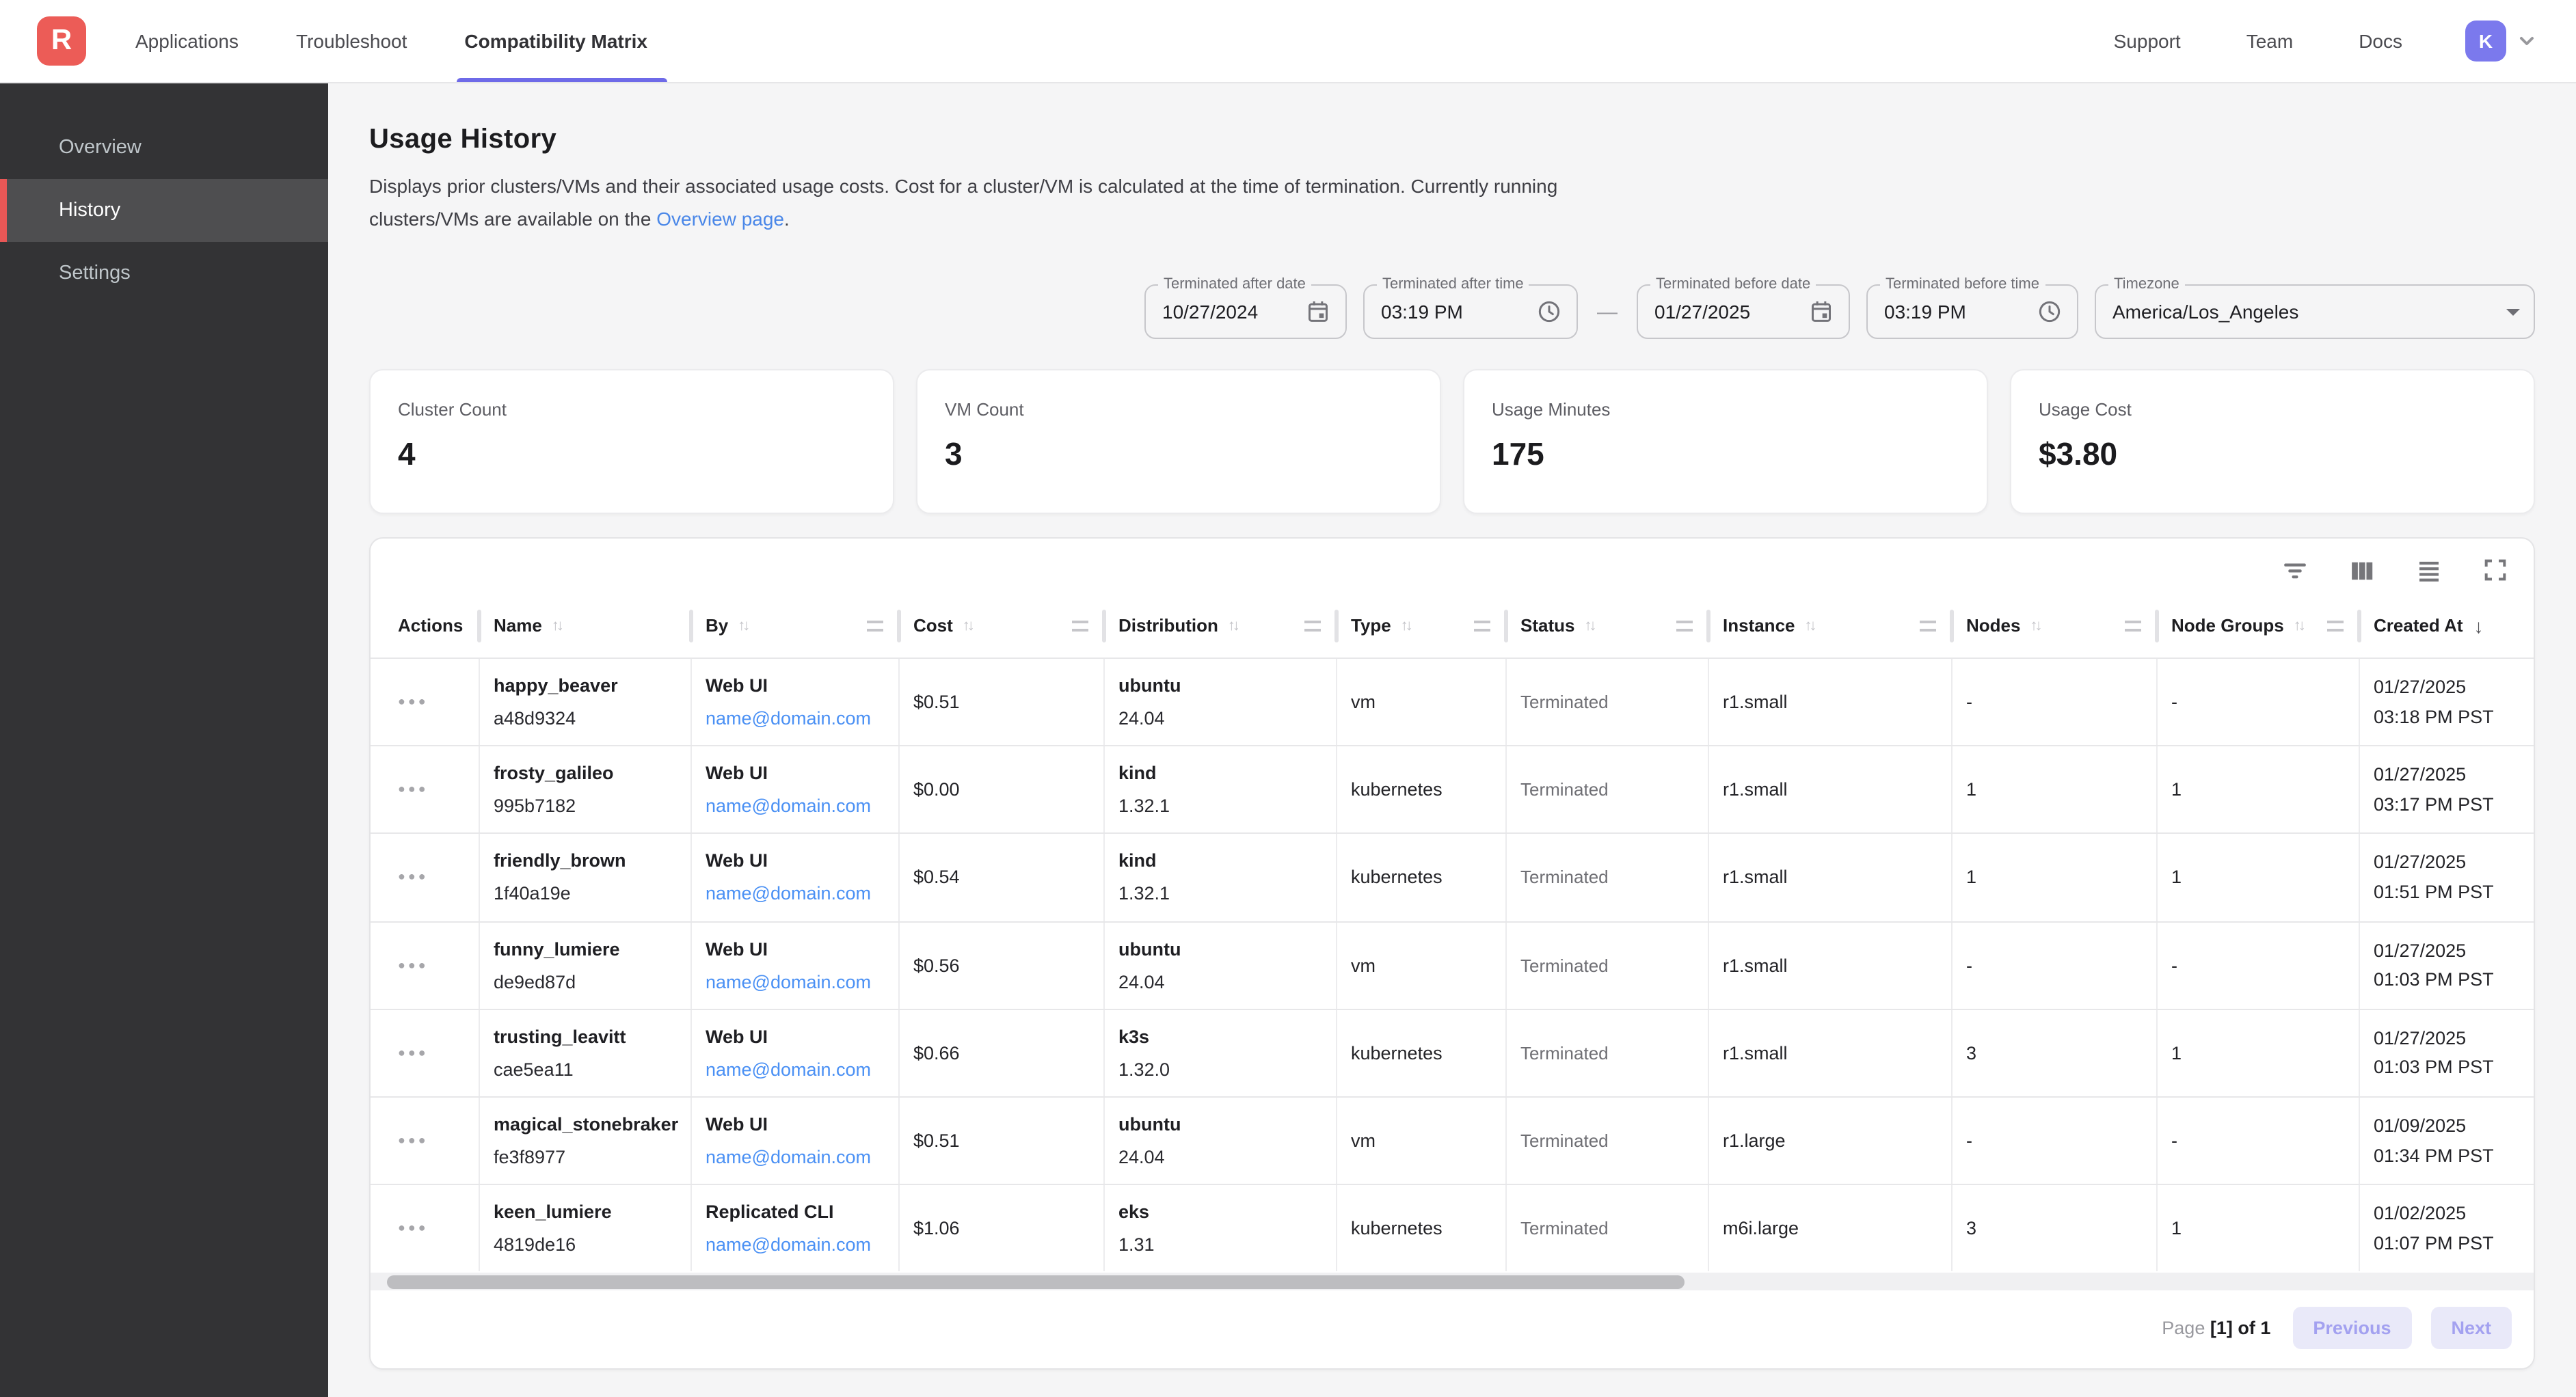 This screenshot has width=2576, height=1397. Describe the element at coordinates (2055, 702) in the screenshot. I see `nodes-cell: -` at that location.